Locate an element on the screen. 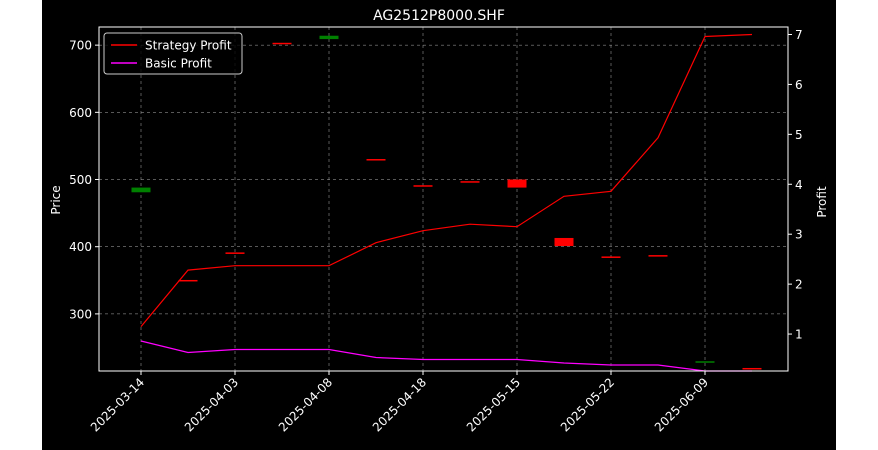  x-tick-label: 2025-03-14 is located at coordinates (117, 404).